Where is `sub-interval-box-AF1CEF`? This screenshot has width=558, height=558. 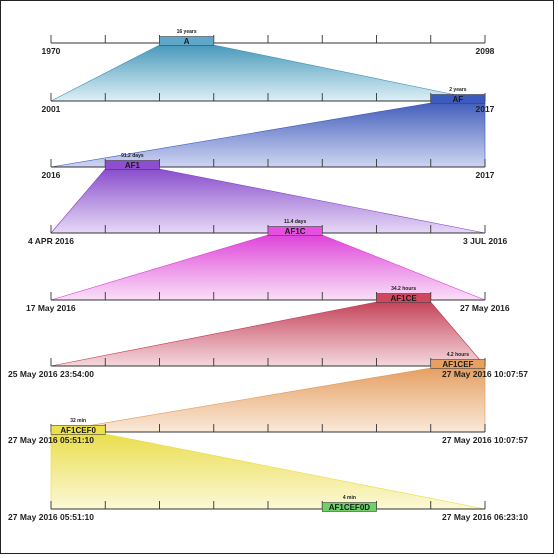 sub-interval-box-AF1CEF is located at coordinates (458, 364).